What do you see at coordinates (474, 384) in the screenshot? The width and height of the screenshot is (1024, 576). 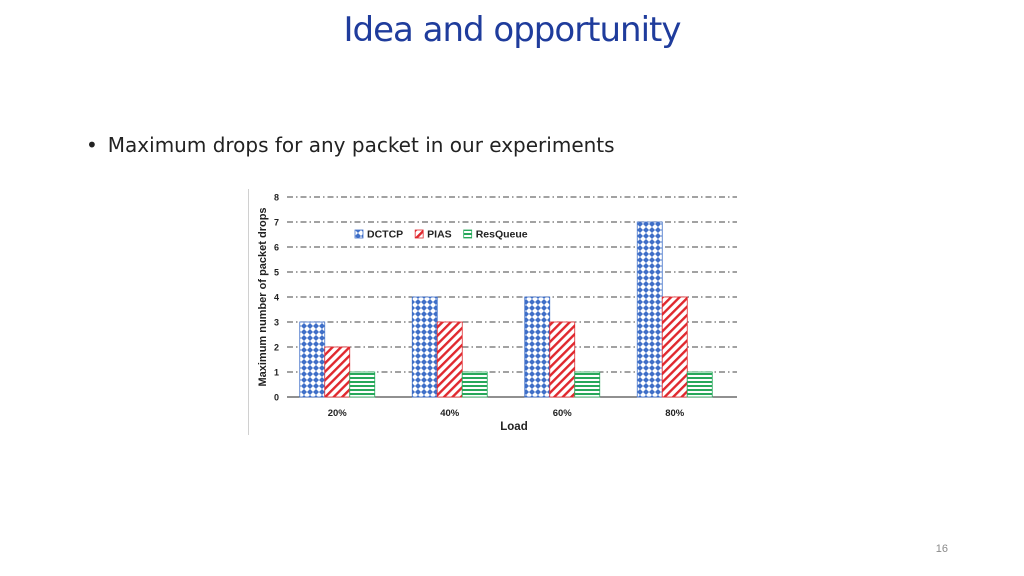 I see `bar-resqueue-40pct` at bounding box center [474, 384].